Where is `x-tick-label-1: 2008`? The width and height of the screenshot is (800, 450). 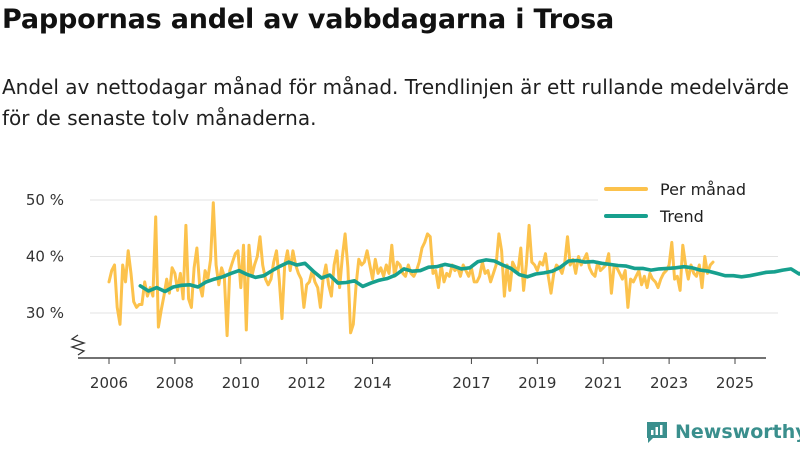
x-tick-label-1: 2008 is located at coordinates (175, 383).